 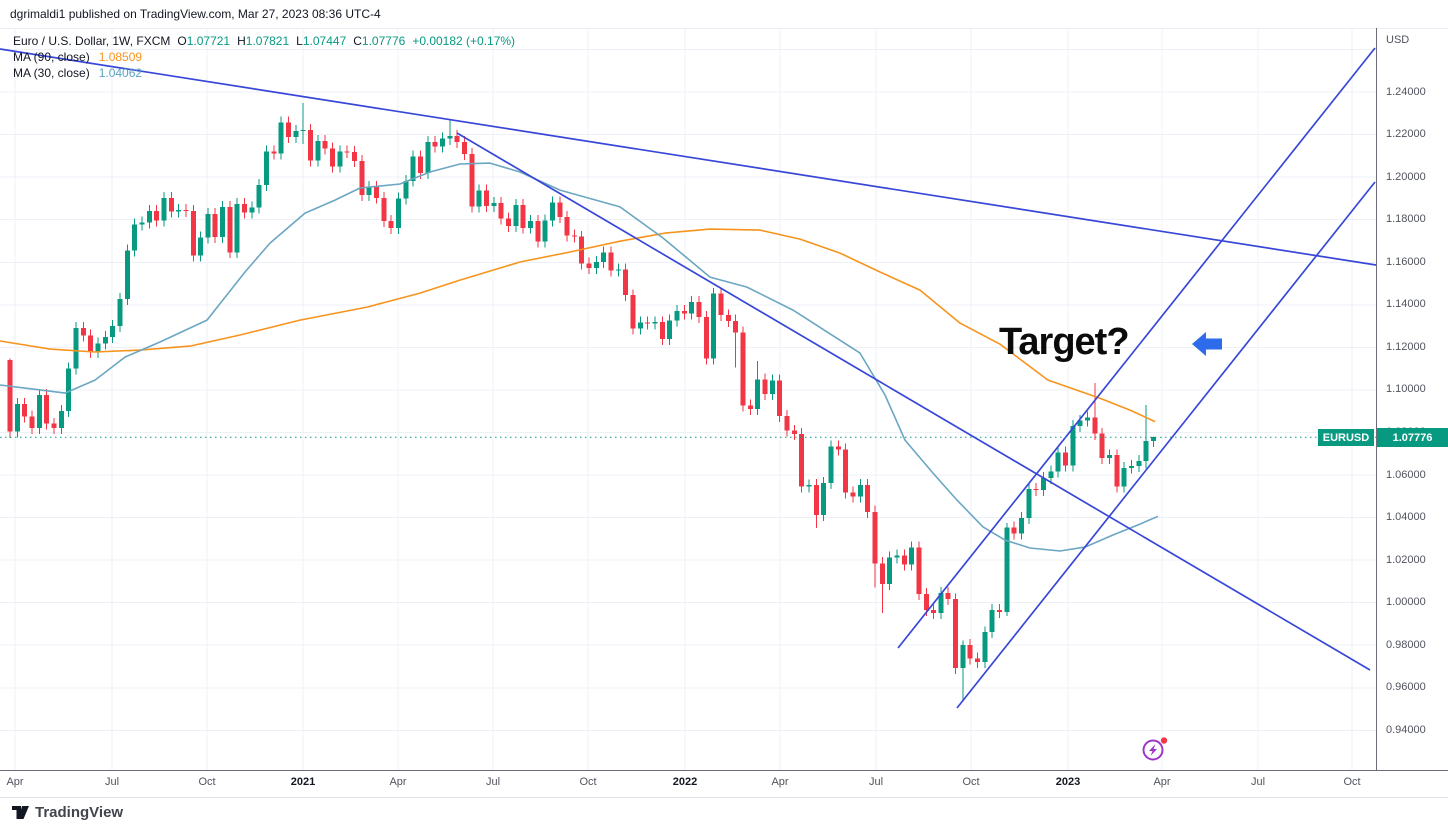 I want to click on y-axis-label: 1.22000, so click(x=1406, y=134).